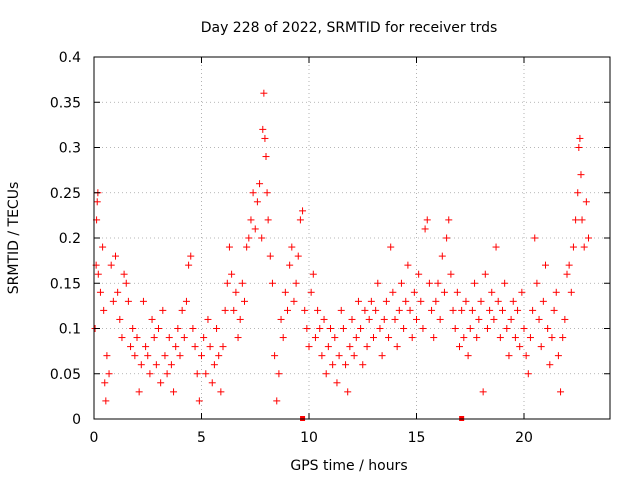 This screenshot has width=640, height=480. Describe the element at coordinates (70, 330) in the screenshot. I see `y-tick-label: 0.1` at that location.